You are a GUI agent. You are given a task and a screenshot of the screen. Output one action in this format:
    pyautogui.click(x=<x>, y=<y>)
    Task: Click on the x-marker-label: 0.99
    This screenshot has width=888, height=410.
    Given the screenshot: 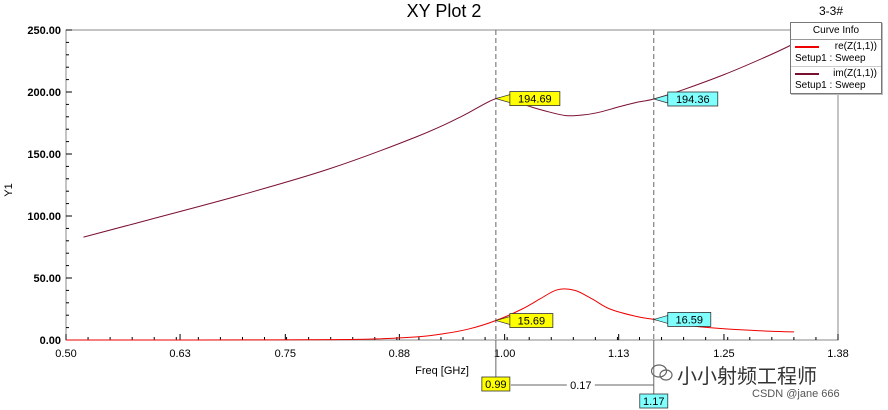 What is the action you would take?
    pyautogui.click(x=495, y=385)
    